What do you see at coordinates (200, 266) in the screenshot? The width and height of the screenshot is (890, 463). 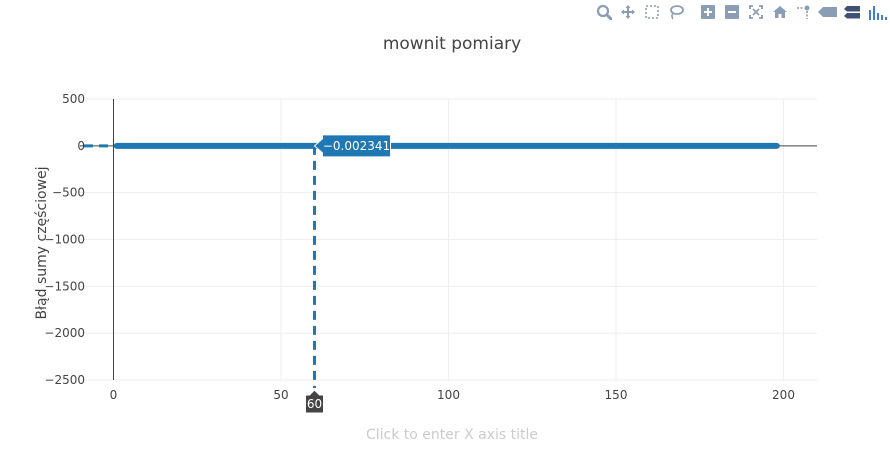 I see `spike-lines` at bounding box center [200, 266].